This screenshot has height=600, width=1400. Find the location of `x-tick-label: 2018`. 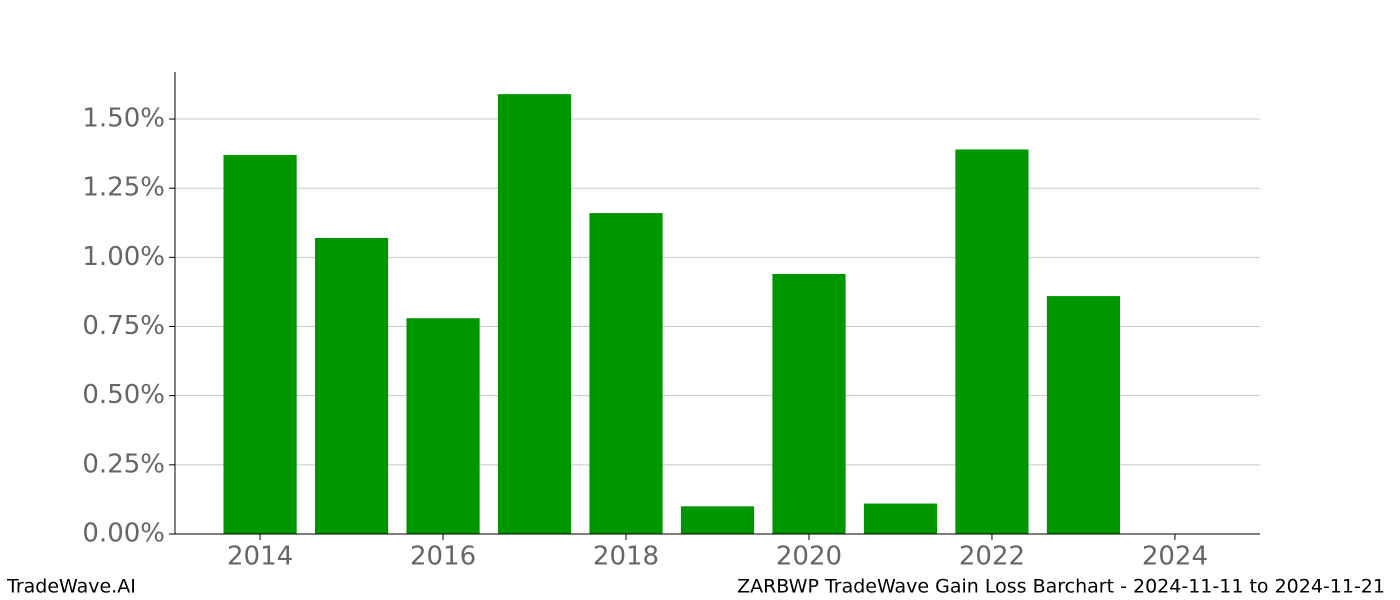

x-tick-label: 2018 is located at coordinates (626, 557).